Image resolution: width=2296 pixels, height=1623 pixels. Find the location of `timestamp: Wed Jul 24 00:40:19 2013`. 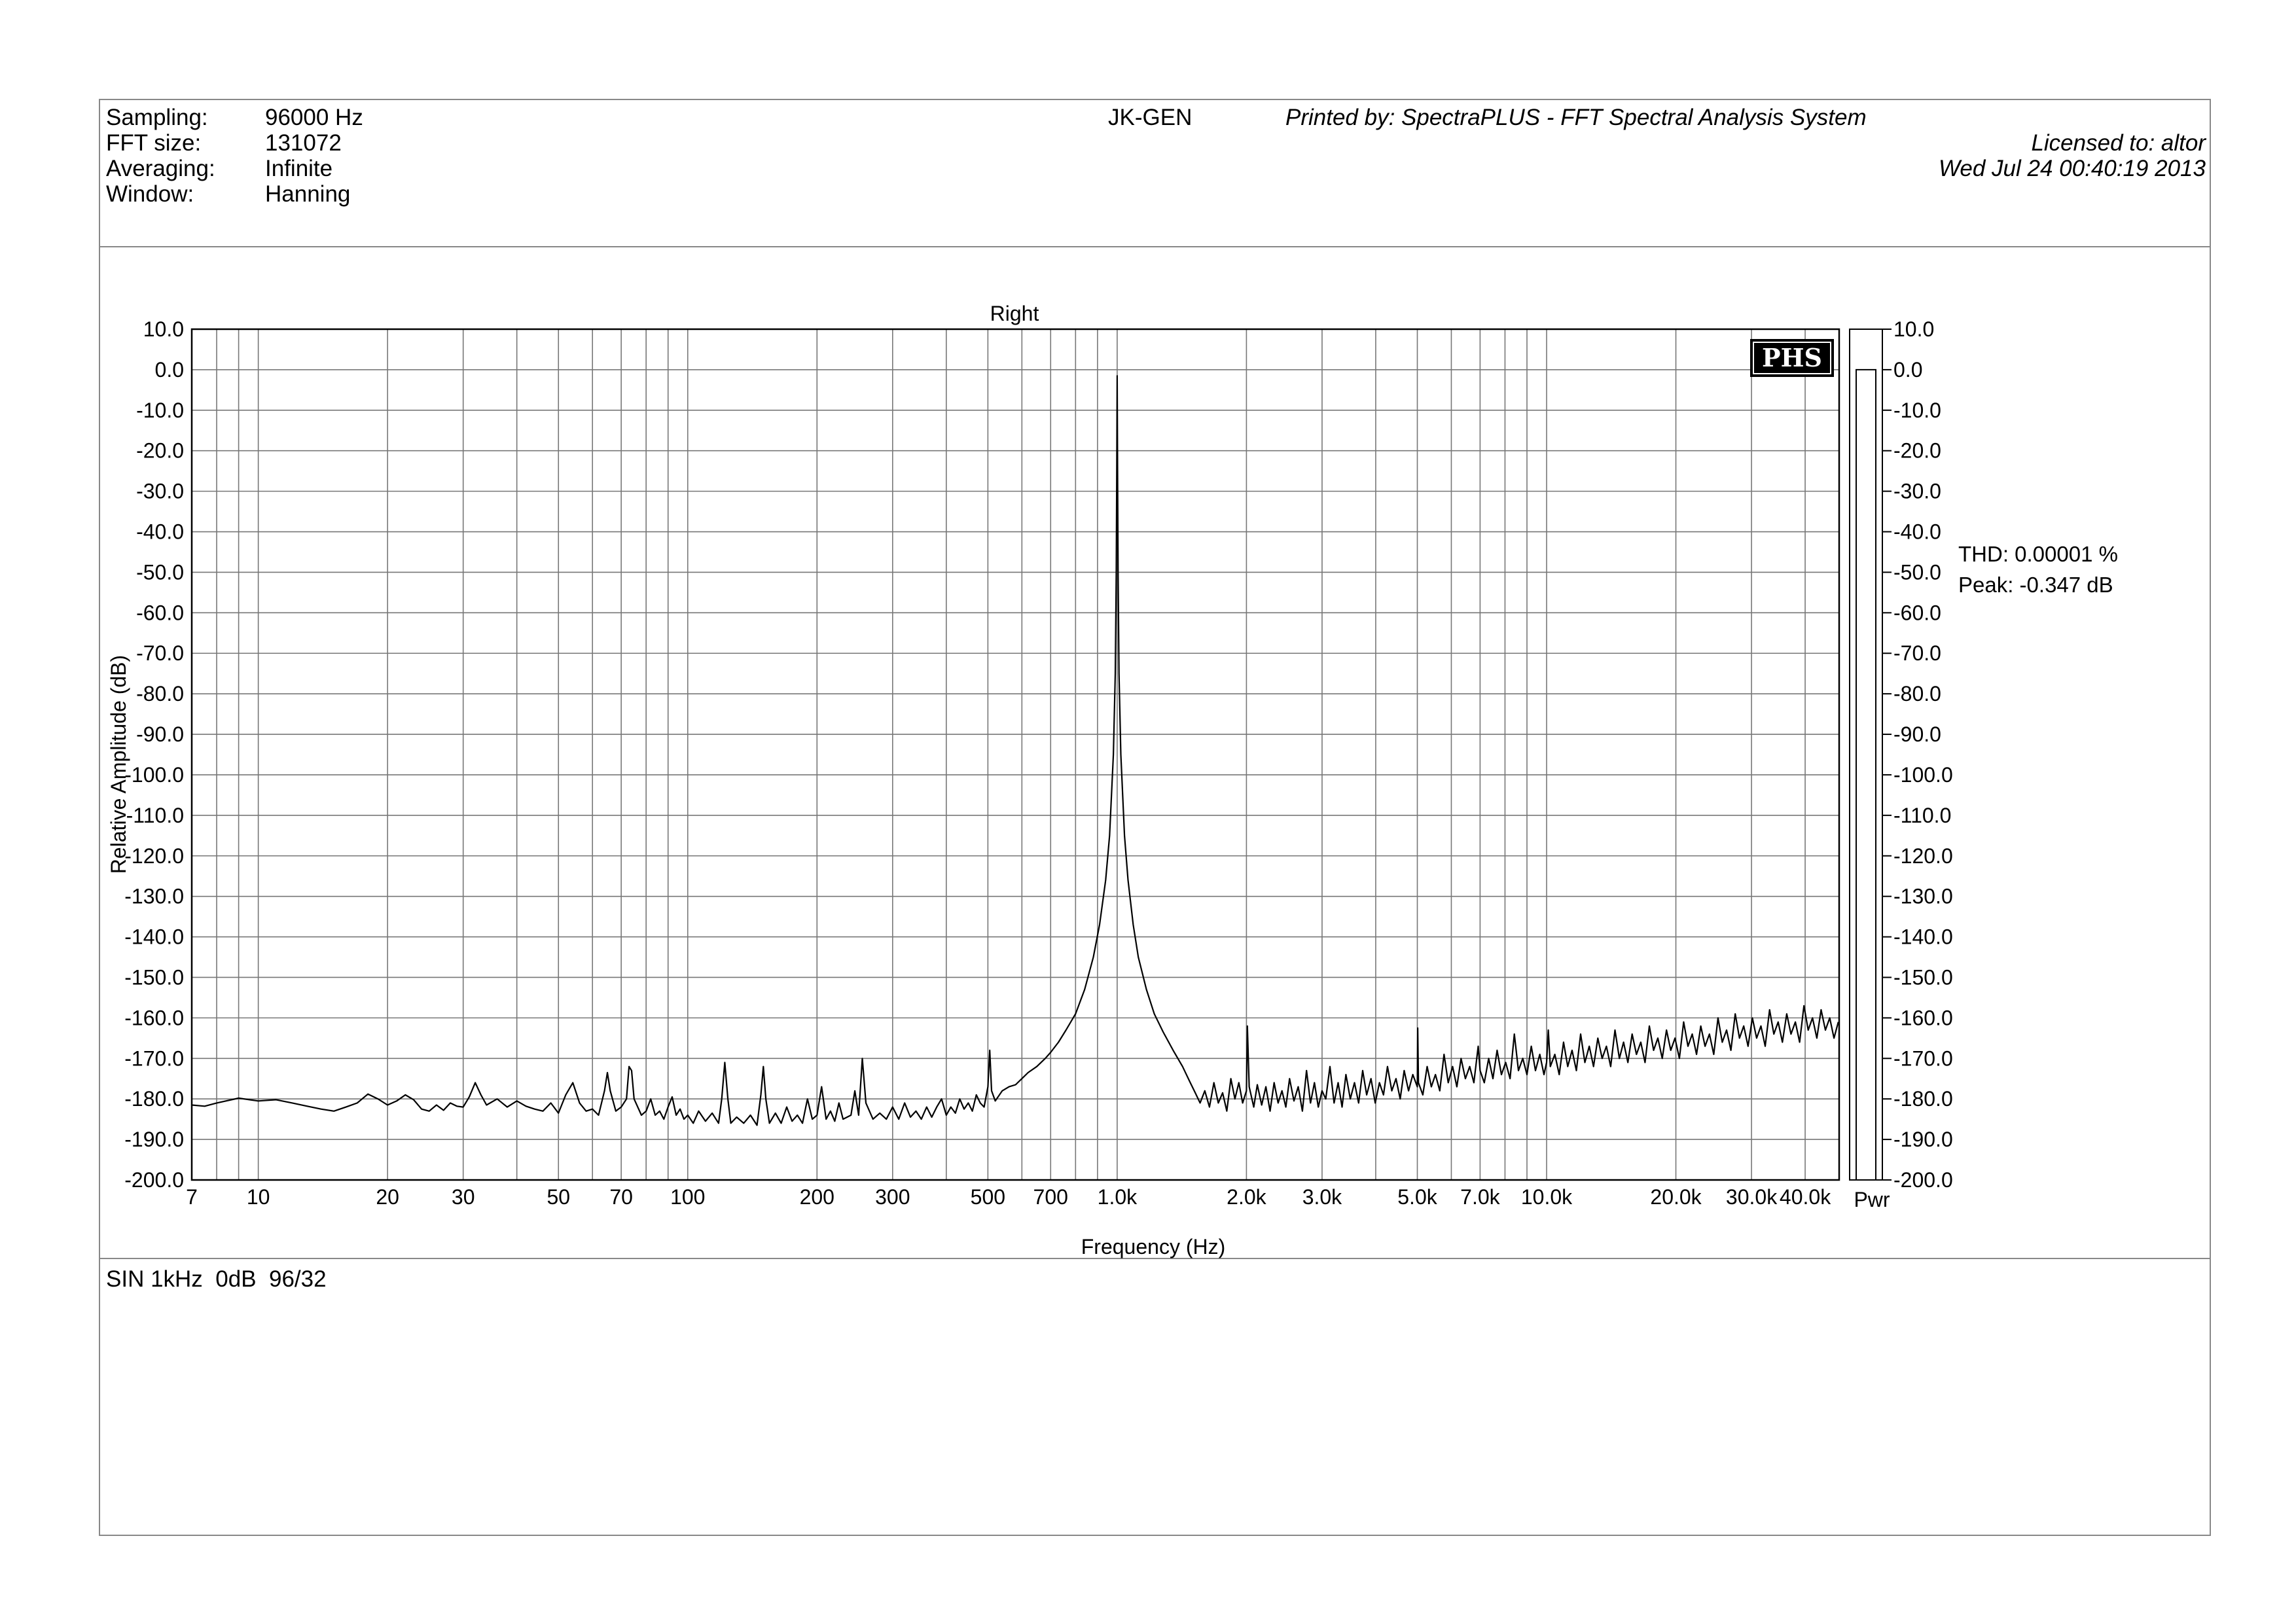

timestamp: Wed Jul 24 00:40:19 2013 is located at coordinates (2072, 168).